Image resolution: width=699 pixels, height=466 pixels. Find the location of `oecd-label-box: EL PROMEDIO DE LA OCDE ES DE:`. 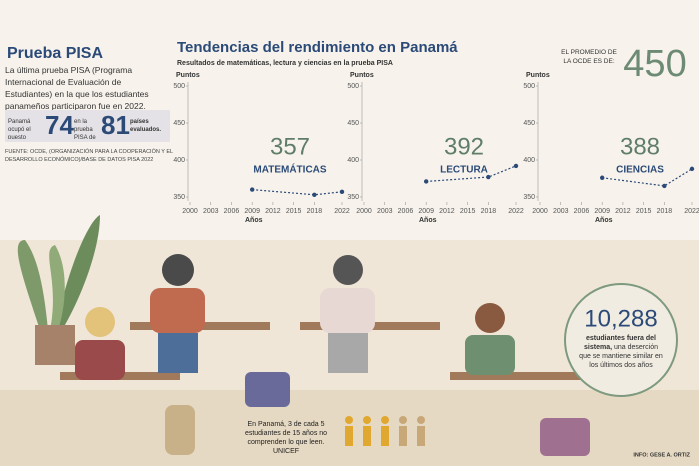

oecd-label-box: EL PROMEDIO DE LA OCDE ES DE: is located at coordinates (589, 57).